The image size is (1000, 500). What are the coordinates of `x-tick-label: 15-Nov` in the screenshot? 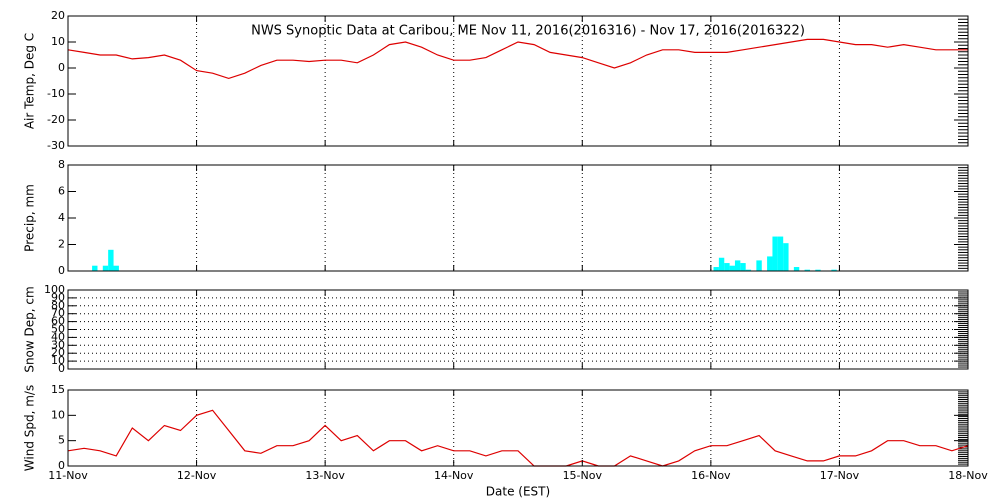 It's located at (583, 475).